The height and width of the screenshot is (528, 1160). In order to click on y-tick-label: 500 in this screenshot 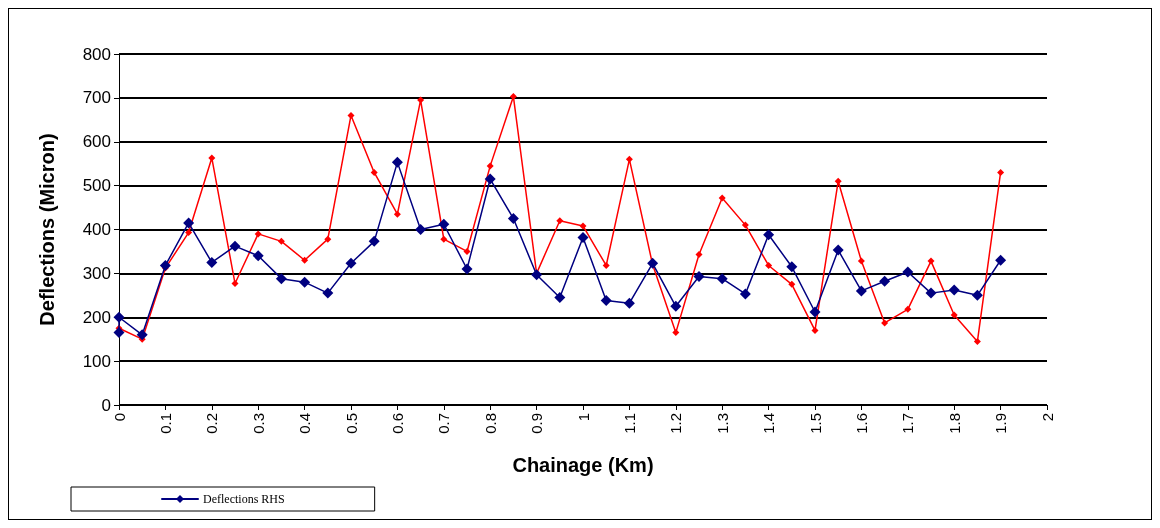, I will do `click(96, 186)`.